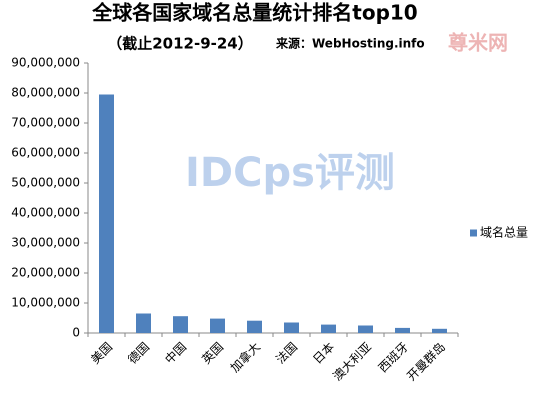 The height and width of the screenshot is (400, 534). I want to click on chart-title: 全球各国家域名总量统计排名top10, so click(254, 13).